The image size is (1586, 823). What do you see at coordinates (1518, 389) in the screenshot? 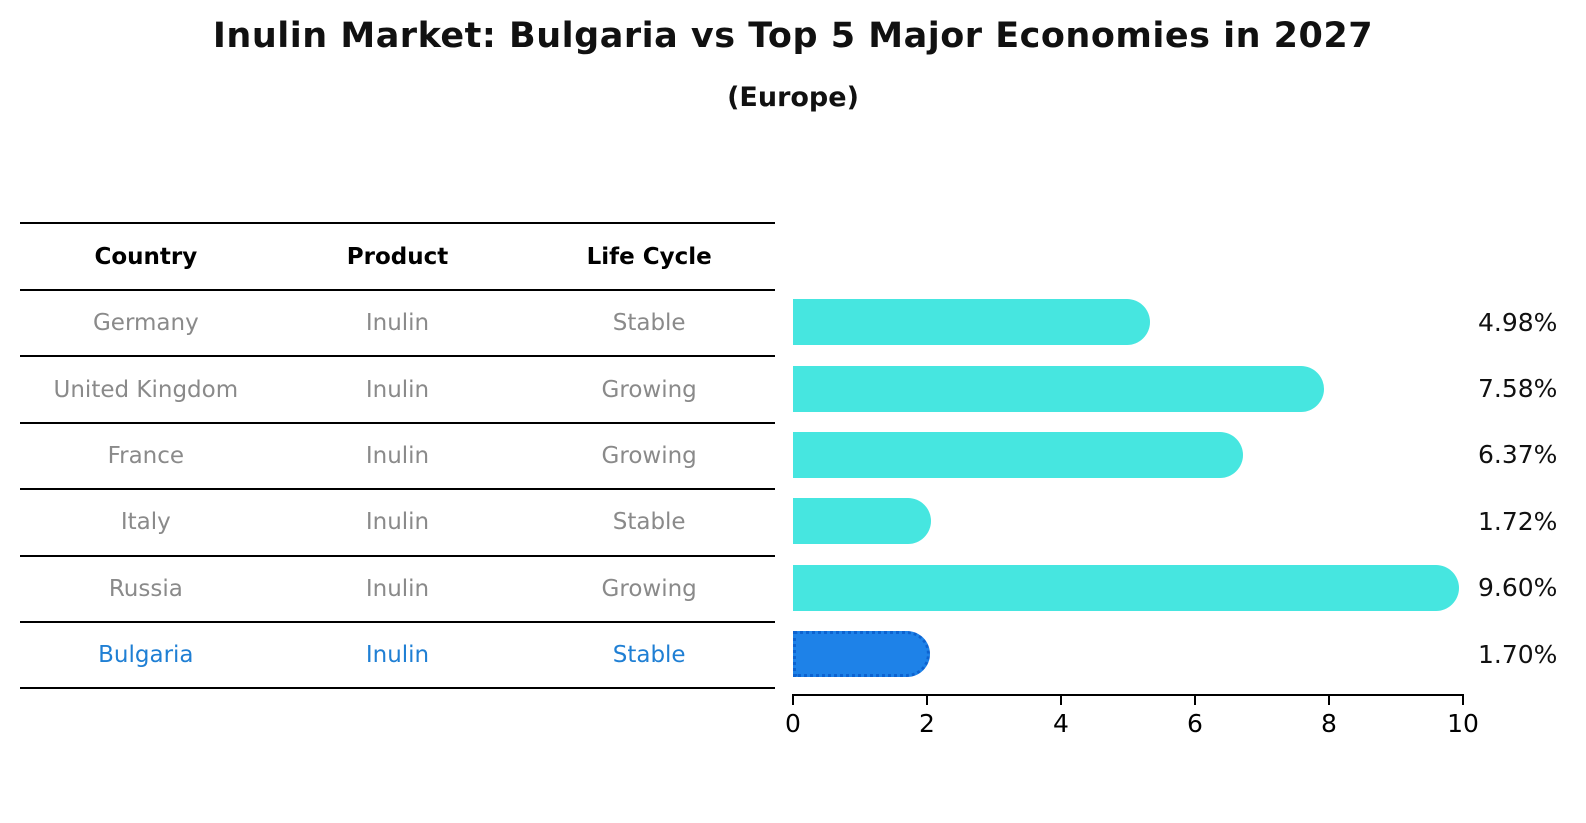
I see `bar-value-label-united-kingdom: 7.58%` at bounding box center [1518, 389].